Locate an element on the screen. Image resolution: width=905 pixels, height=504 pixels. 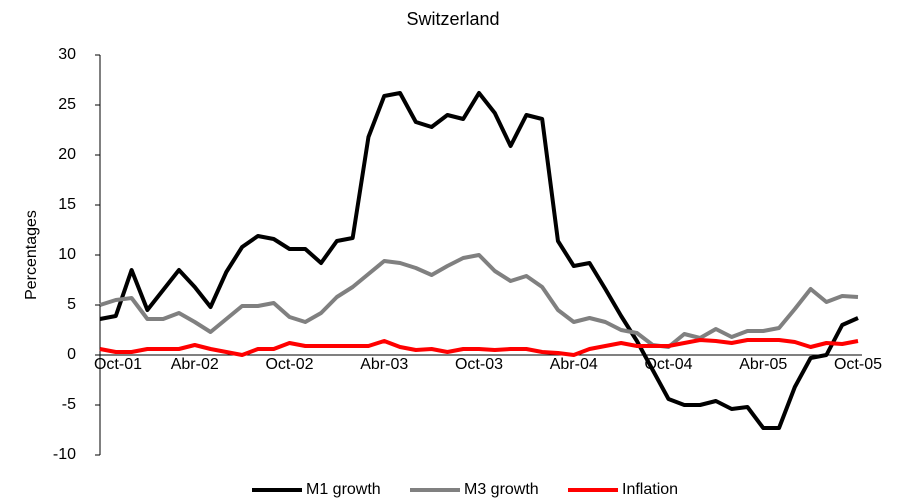
line-series is located at coordinates (479, 347).